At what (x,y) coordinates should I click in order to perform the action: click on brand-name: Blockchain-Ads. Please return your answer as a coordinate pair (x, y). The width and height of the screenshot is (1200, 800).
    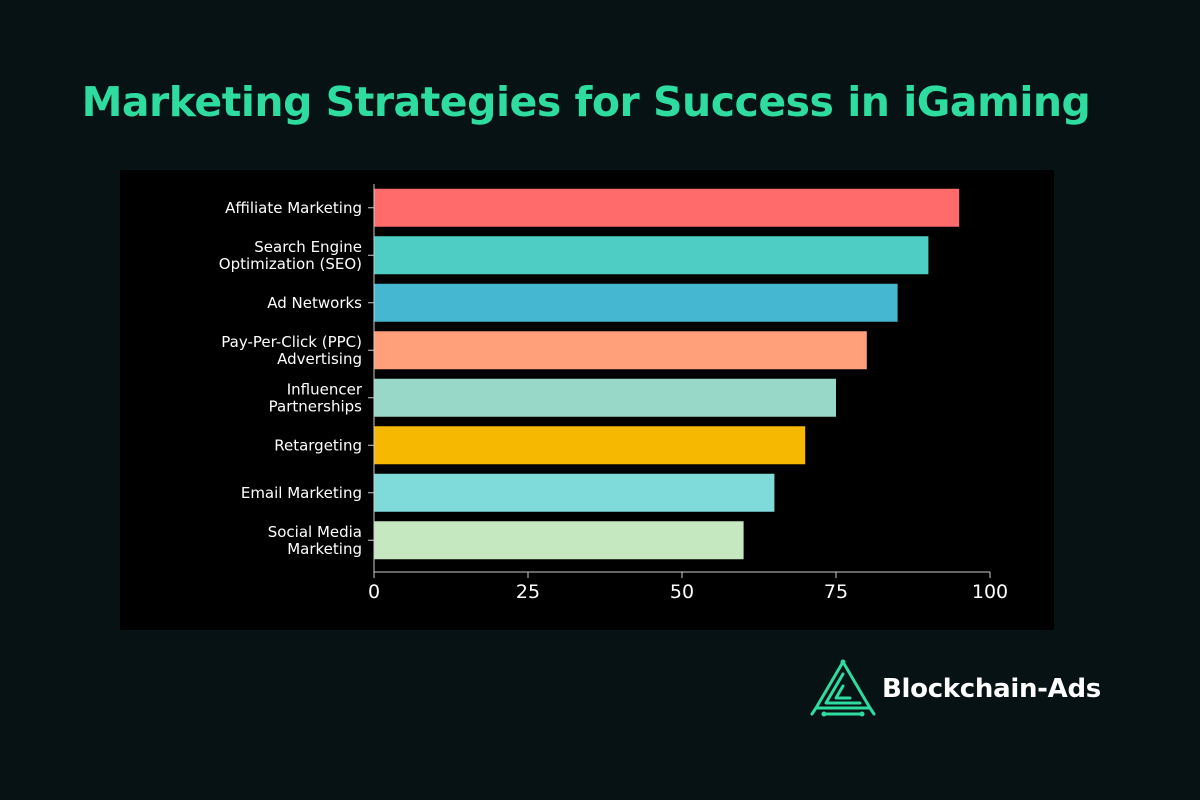
    Looking at the image, I should click on (991, 689).